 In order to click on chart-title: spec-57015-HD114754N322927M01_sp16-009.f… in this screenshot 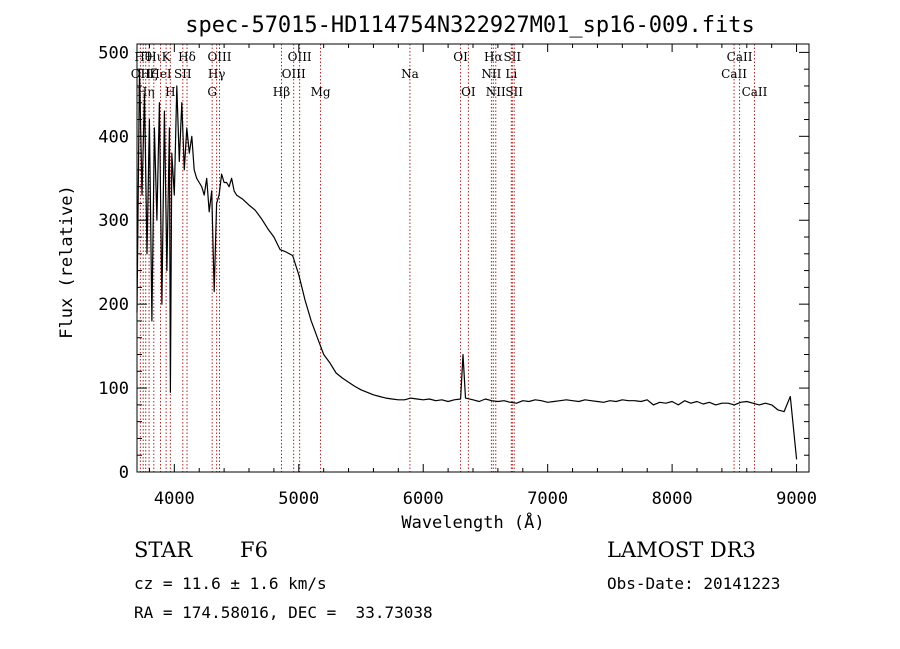, I will do `click(470, 25)`.